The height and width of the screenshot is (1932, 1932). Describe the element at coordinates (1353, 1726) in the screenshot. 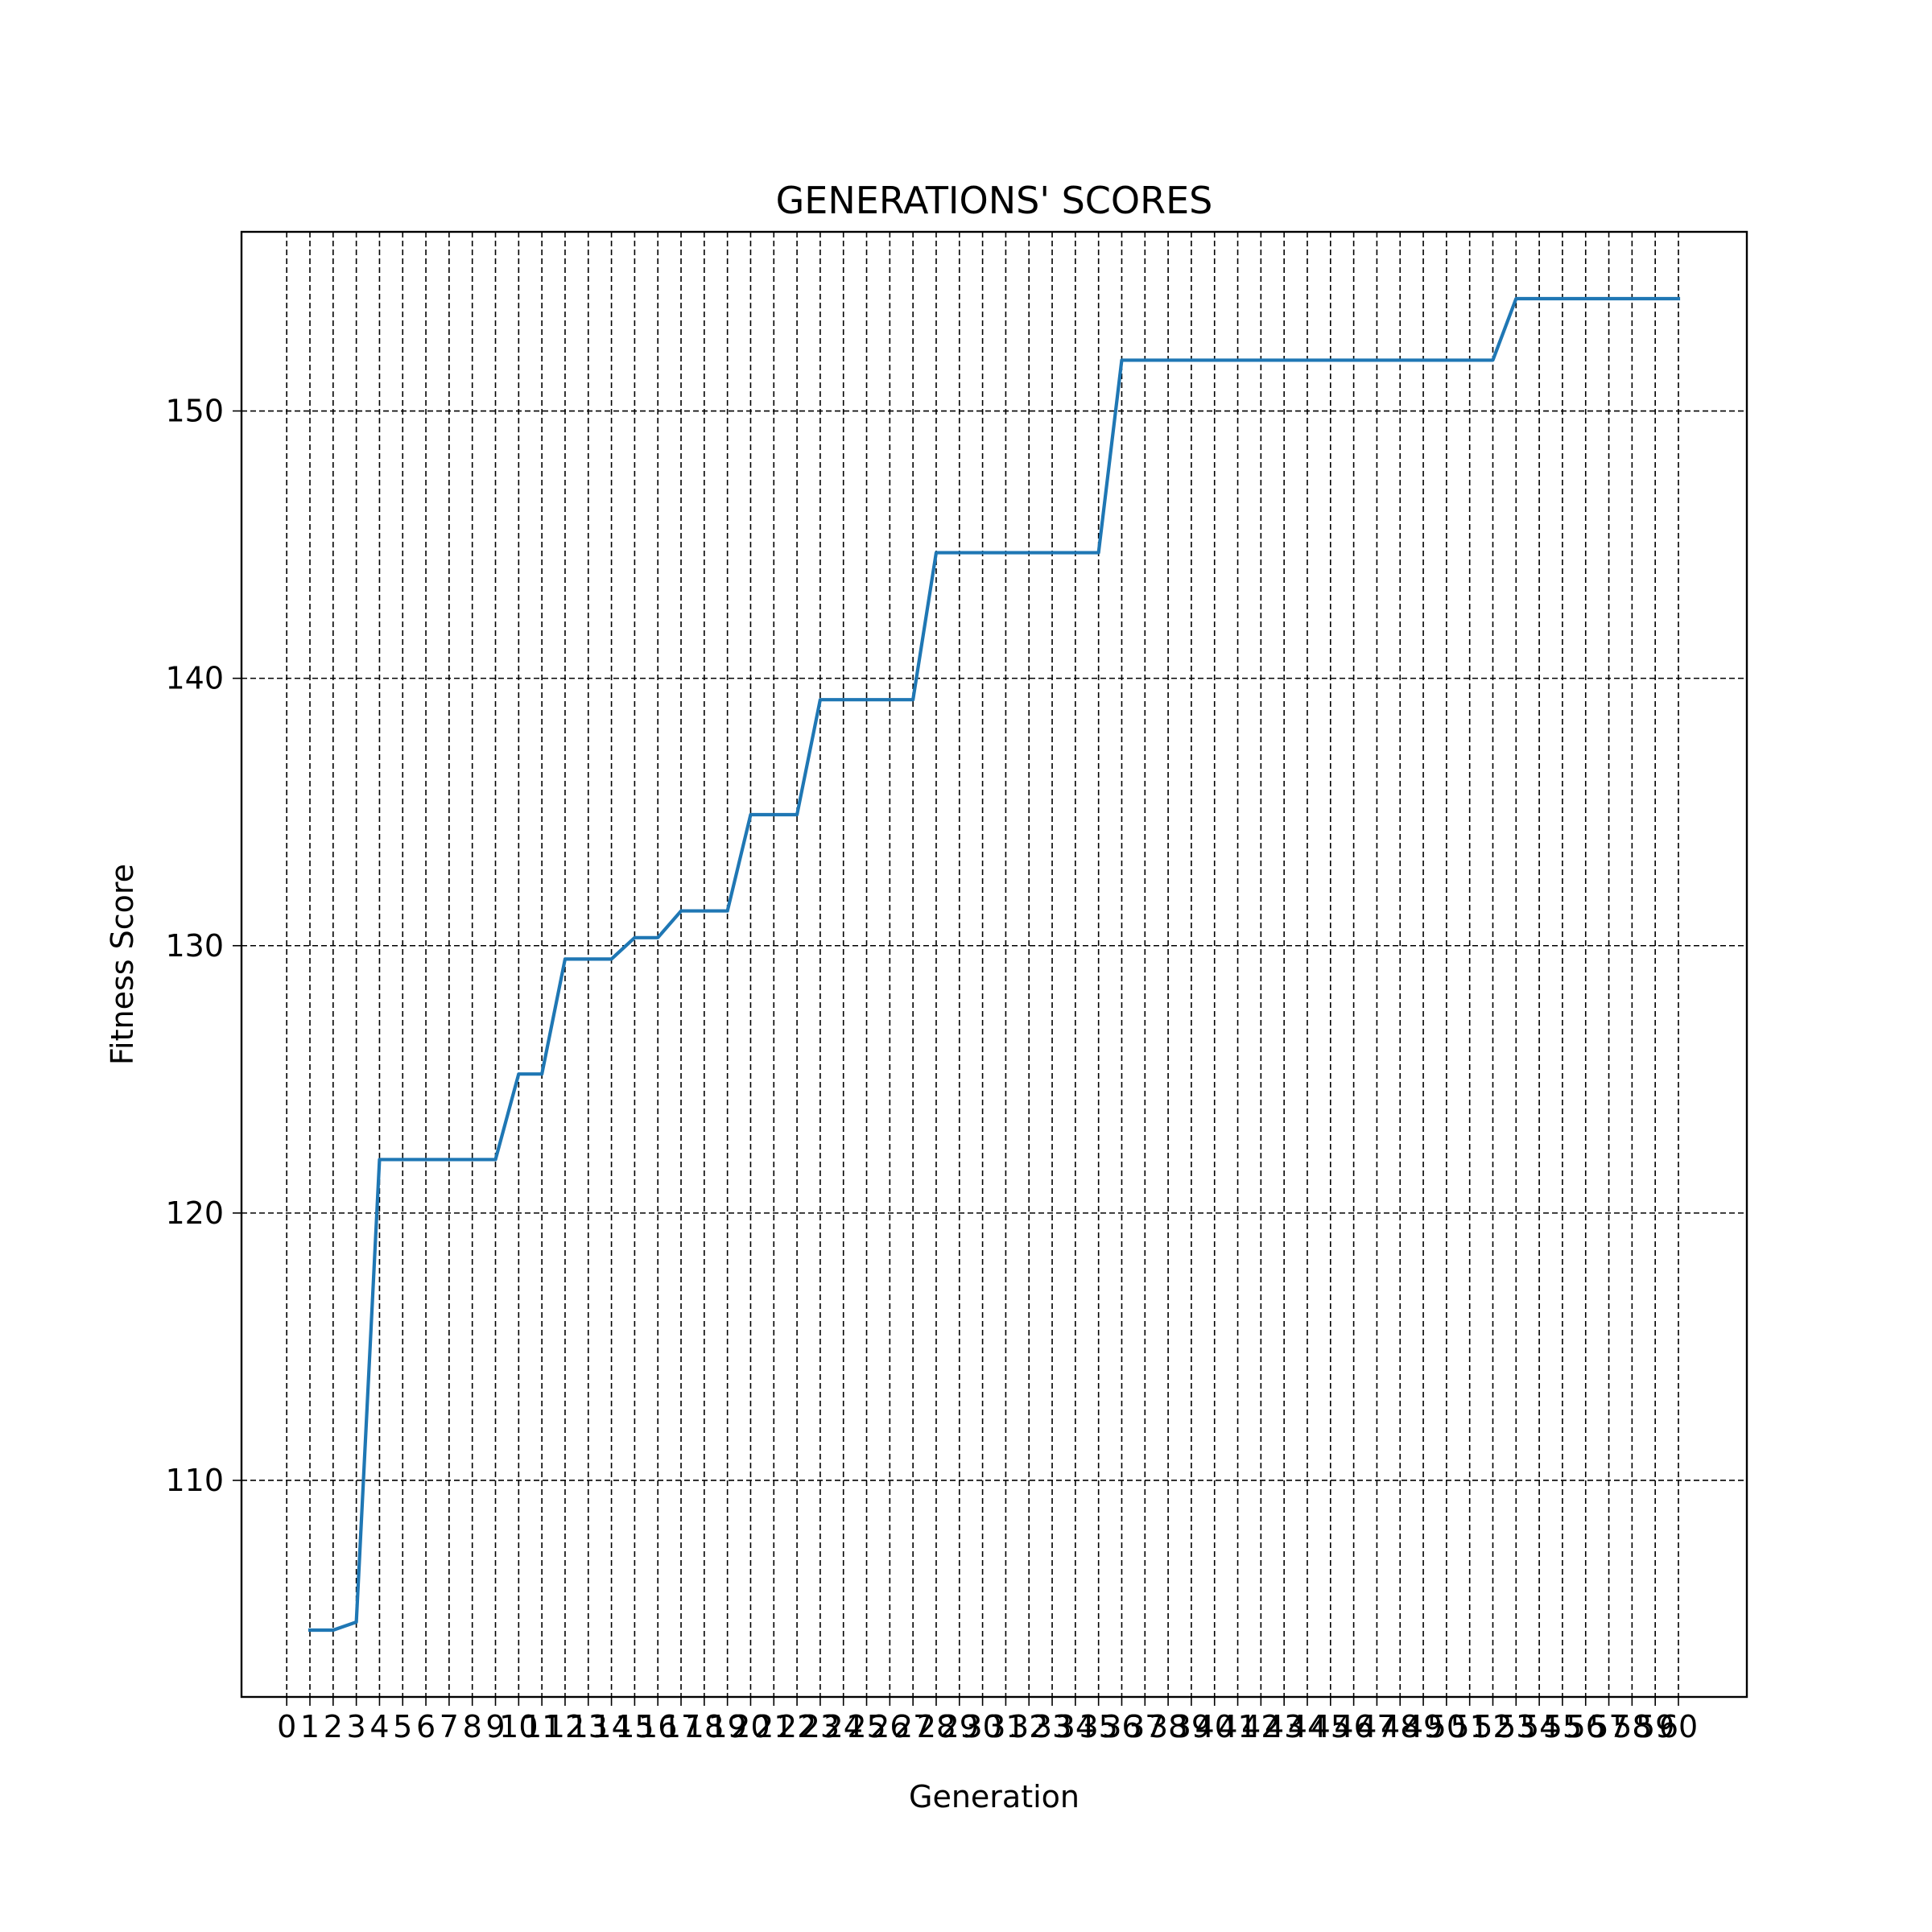

I see `x-tick-label: 46` at that location.